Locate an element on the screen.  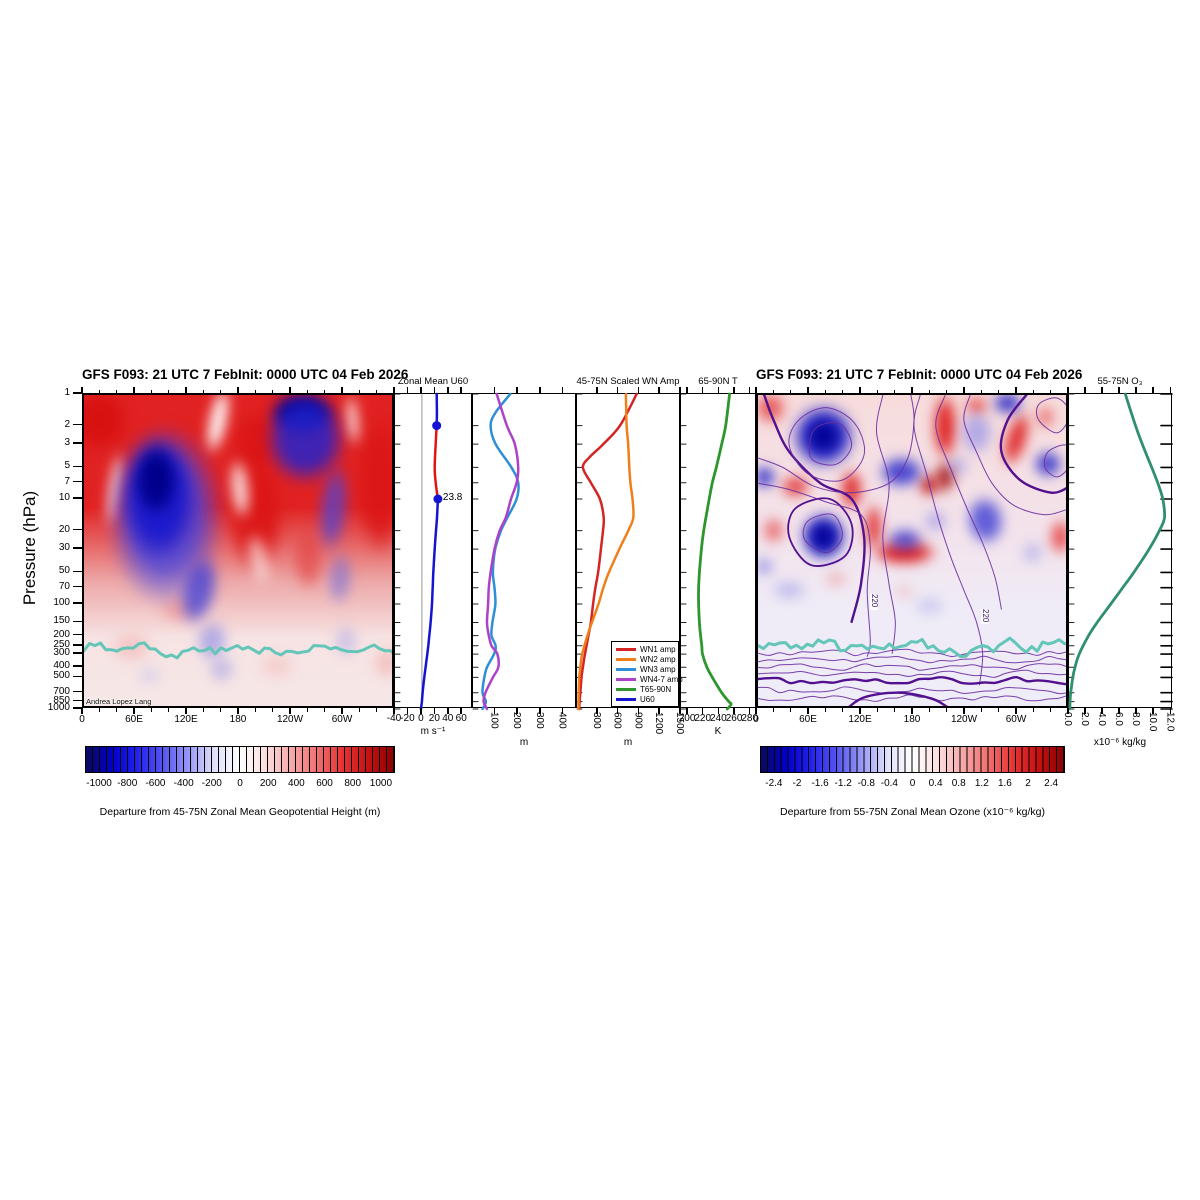
lon-tick-label: 120W is located at coordinates (964, 719).